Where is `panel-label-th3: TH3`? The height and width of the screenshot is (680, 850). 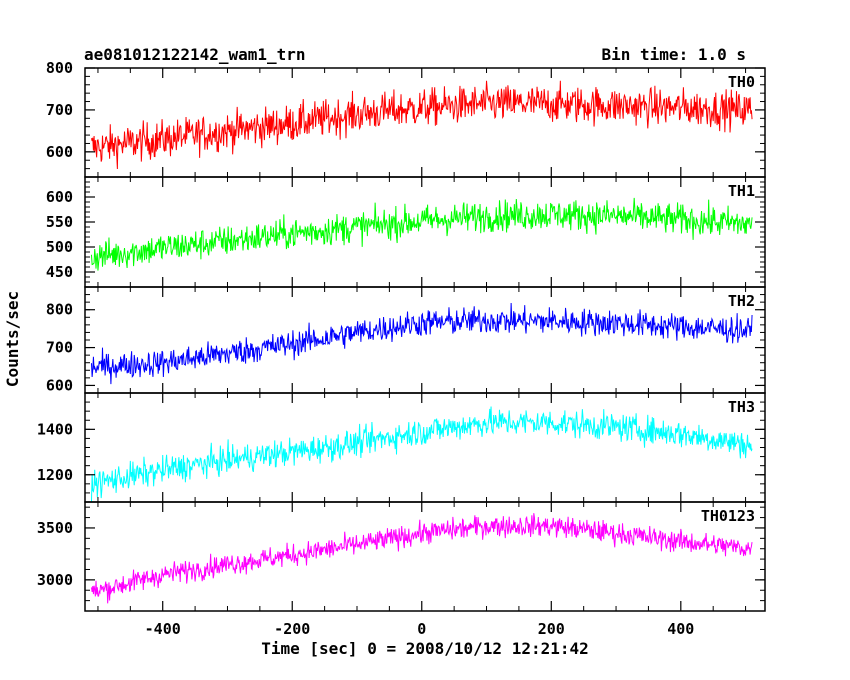 panel-label-th3: TH3 is located at coordinates (741, 407).